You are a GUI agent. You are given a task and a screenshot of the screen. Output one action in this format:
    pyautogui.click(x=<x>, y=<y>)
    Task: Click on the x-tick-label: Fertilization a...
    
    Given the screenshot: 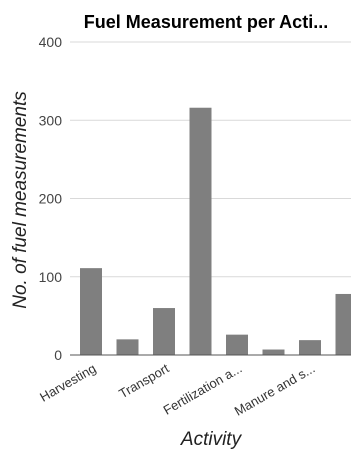 What is the action you would take?
    pyautogui.click(x=203, y=389)
    